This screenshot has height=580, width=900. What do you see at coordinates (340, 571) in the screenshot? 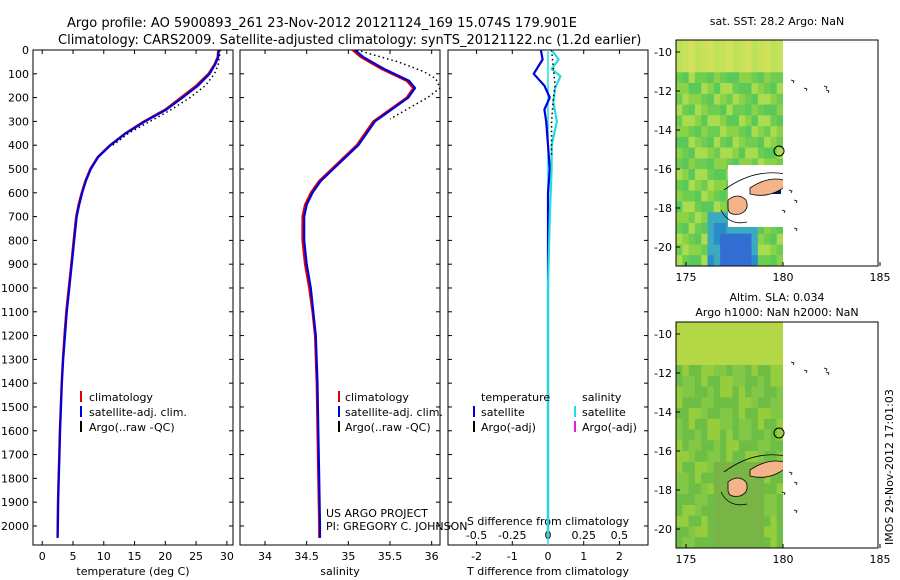
I see `x-axis-label: salinity` at bounding box center [340, 571].